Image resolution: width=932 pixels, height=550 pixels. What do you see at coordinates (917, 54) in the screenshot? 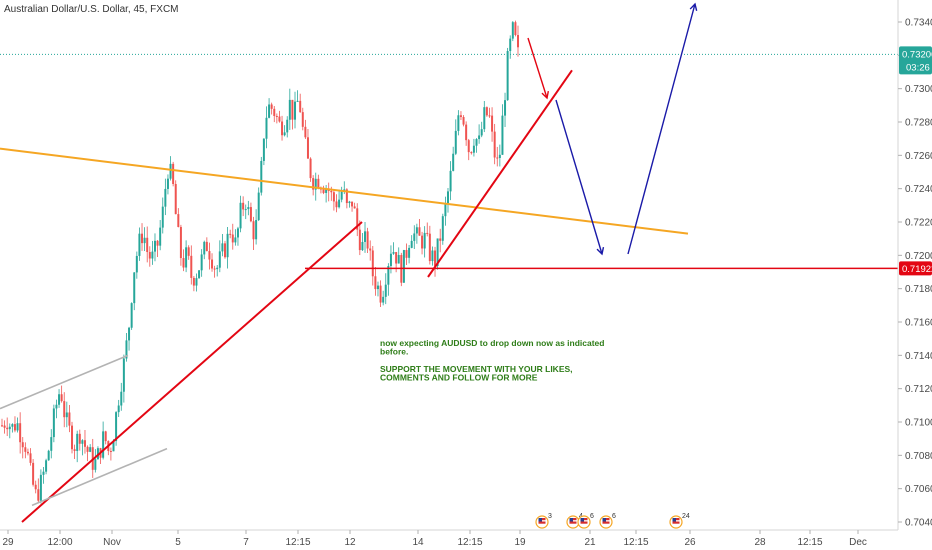
I see `last-price-label: 0.73206` at bounding box center [917, 54].